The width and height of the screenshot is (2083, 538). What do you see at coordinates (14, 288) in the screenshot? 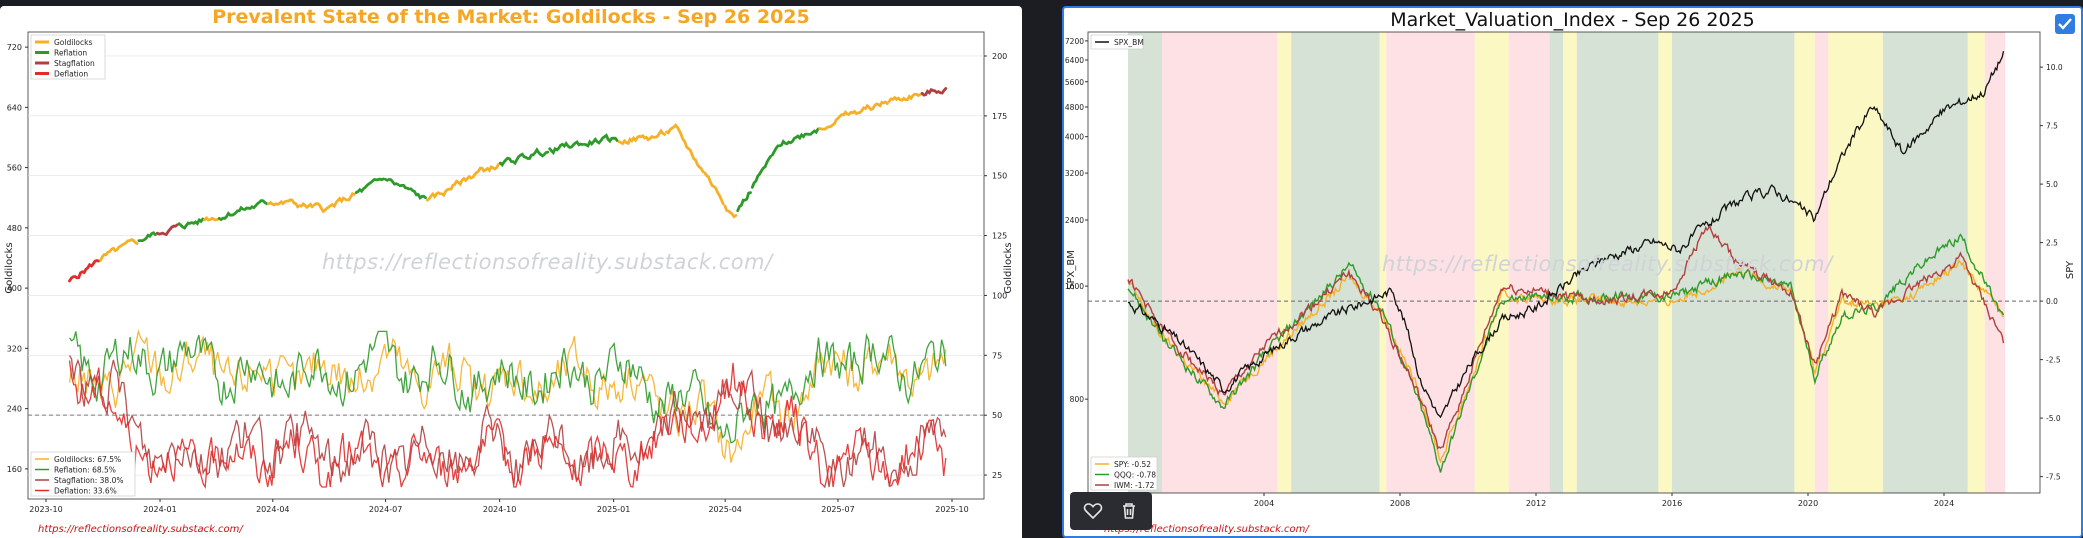
I see `left-y-tick-label: 400` at bounding box center [14, 288].